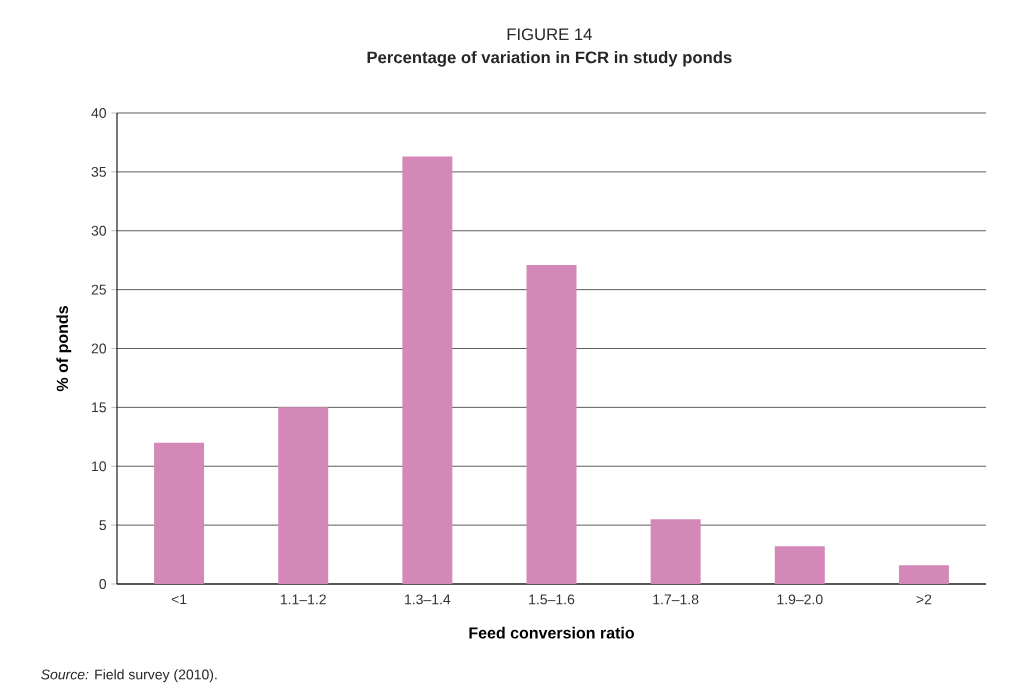 The image size is (1019, 697). I want to click on y-tick-label: 35, so click(99, 171).